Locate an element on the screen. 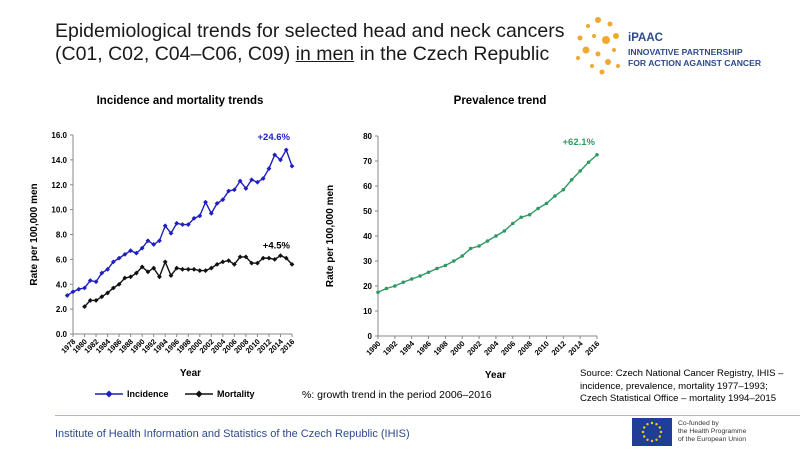  title-codes: (C01, C02, C04–C06, C09) is located at coordinates (175, 54).